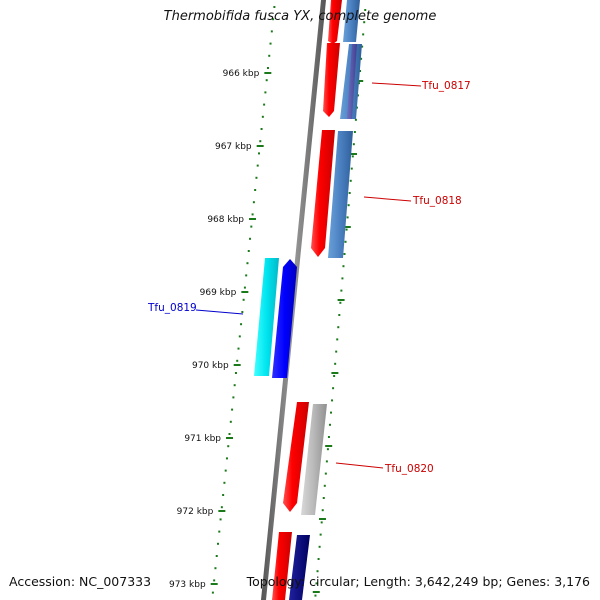  Describe the element at coordinates (409, 469) in the screenshot. I see `gene-label-tfu0820: Tfu_0820` at that location.